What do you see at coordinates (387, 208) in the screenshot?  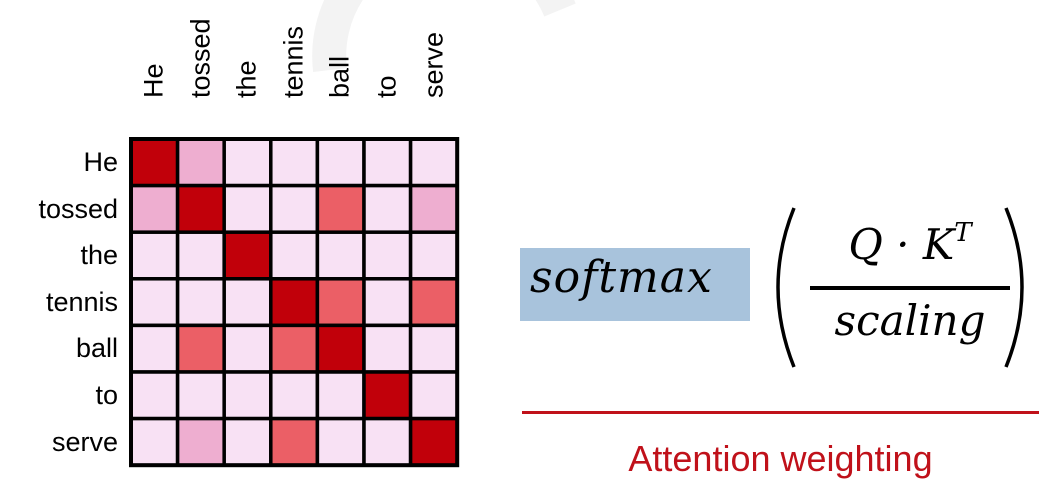 I see `attention-cell-tossed-to` at bounding box center [387, 208].